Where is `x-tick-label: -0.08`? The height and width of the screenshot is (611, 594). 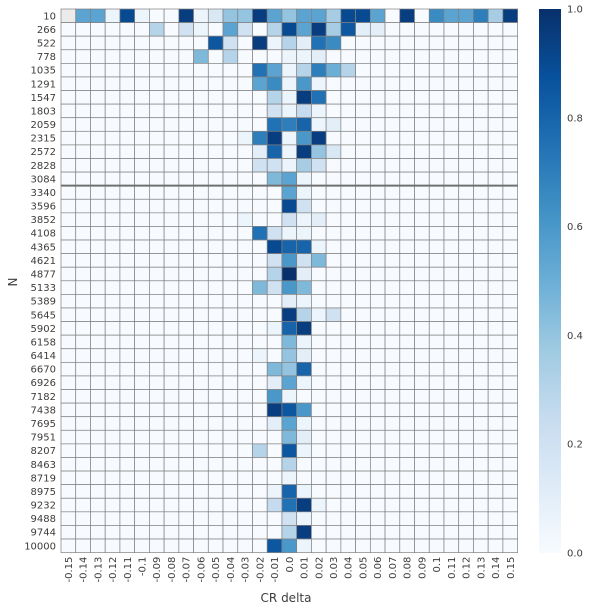
x-tick-label: -0.08 is located at coordinates (172, 570).